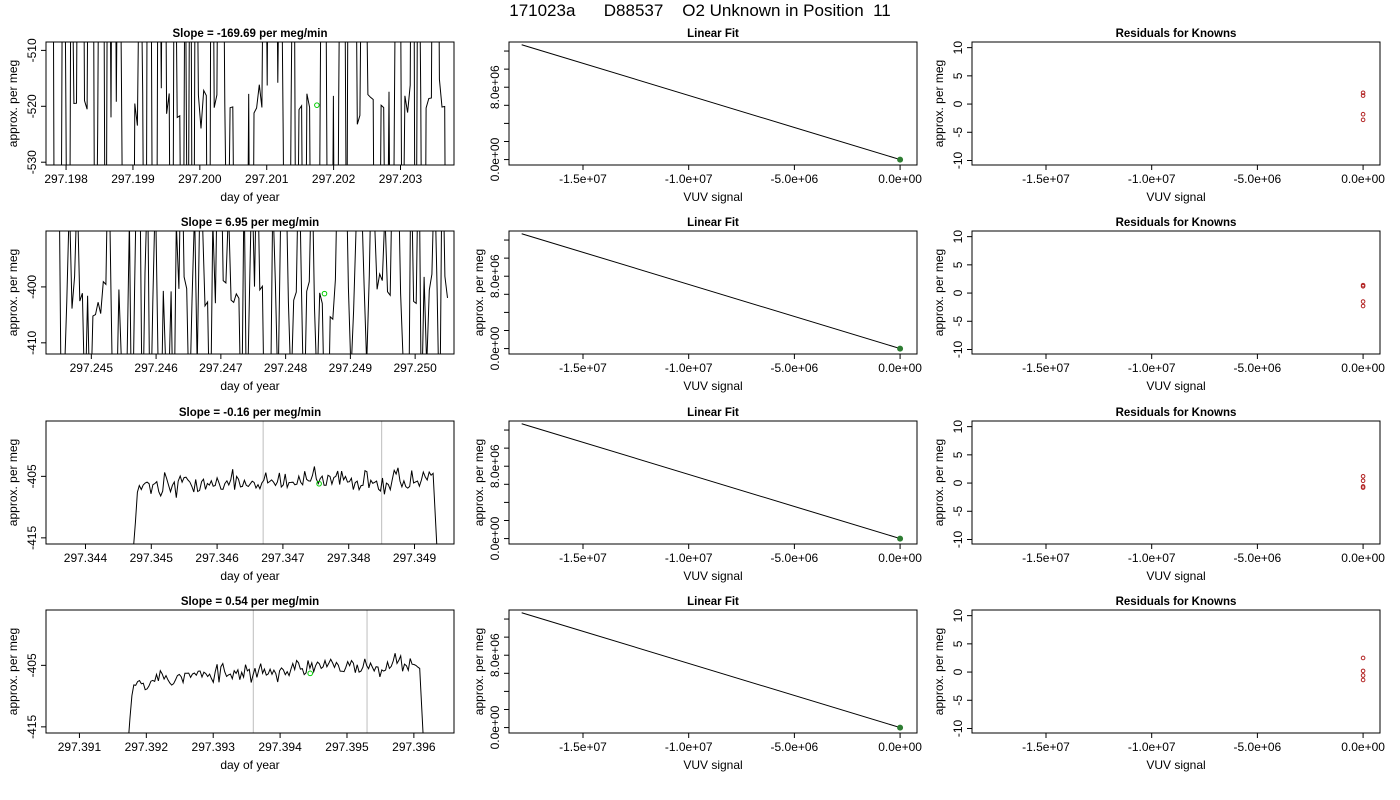  What do you see at coordinates (32, 50) in the screenshot?
I see `y-tick-label: -510` at bounding box center [32, 50].